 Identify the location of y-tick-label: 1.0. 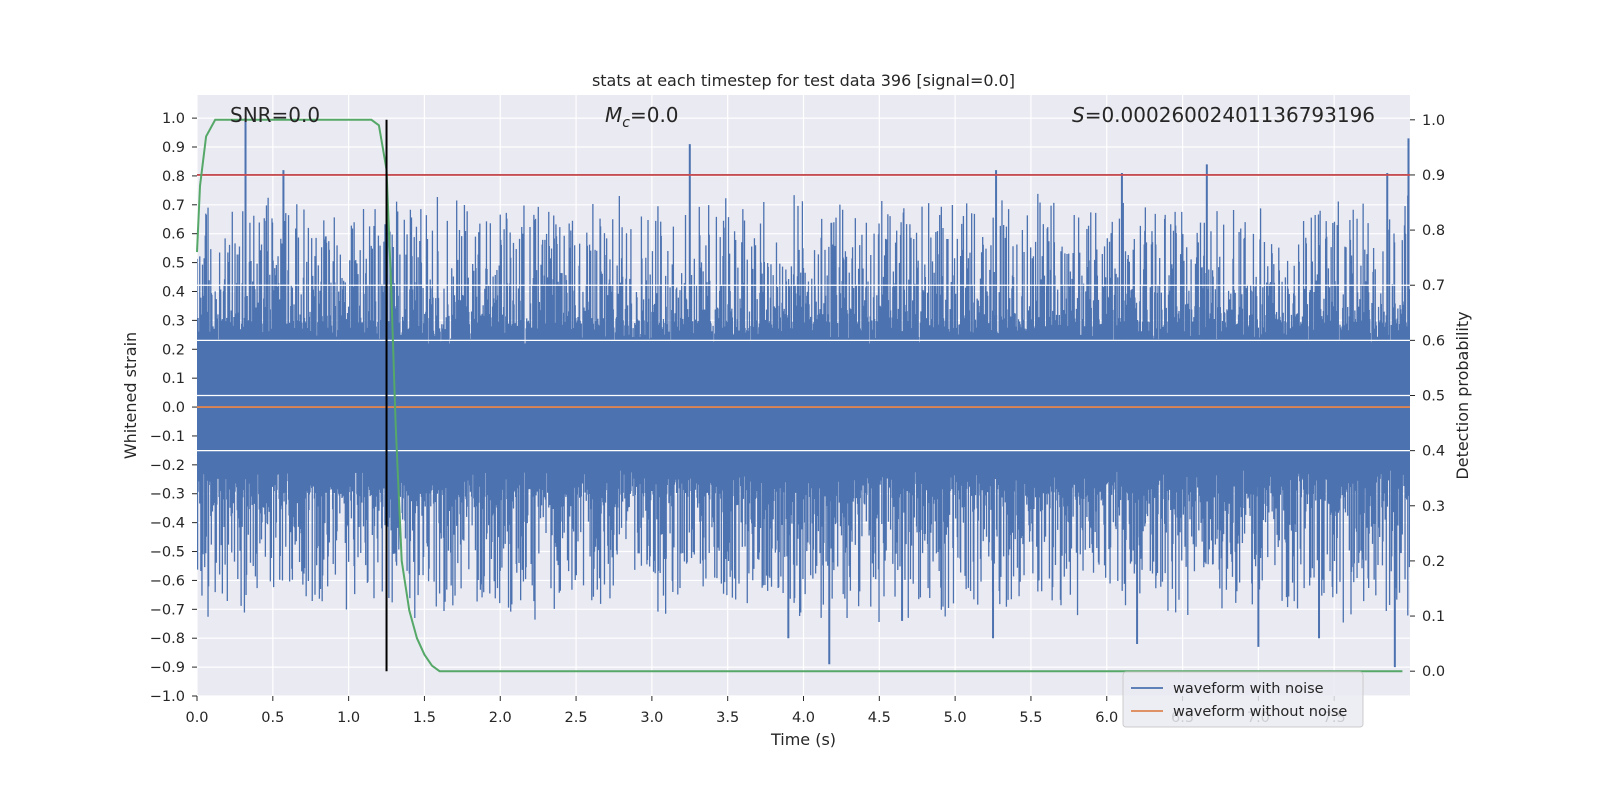
(173, 119).